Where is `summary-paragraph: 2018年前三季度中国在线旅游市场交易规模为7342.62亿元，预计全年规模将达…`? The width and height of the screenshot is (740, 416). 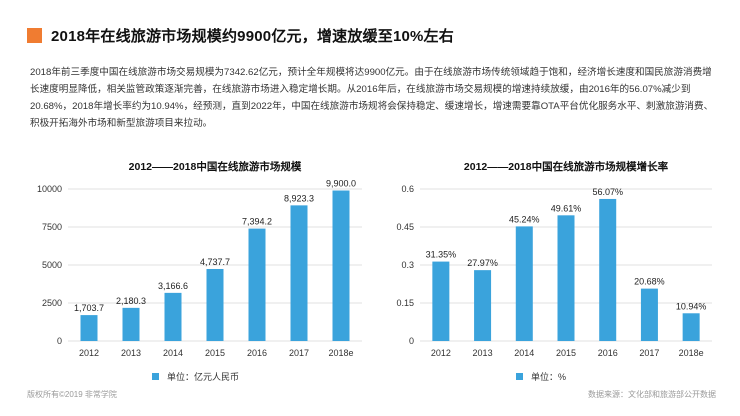
summary-paragraph: 2018年前三季度中国在线旅游市场交易规模为7342.62亿元，预计全年规模将达… is located at coordinates (372, 98).